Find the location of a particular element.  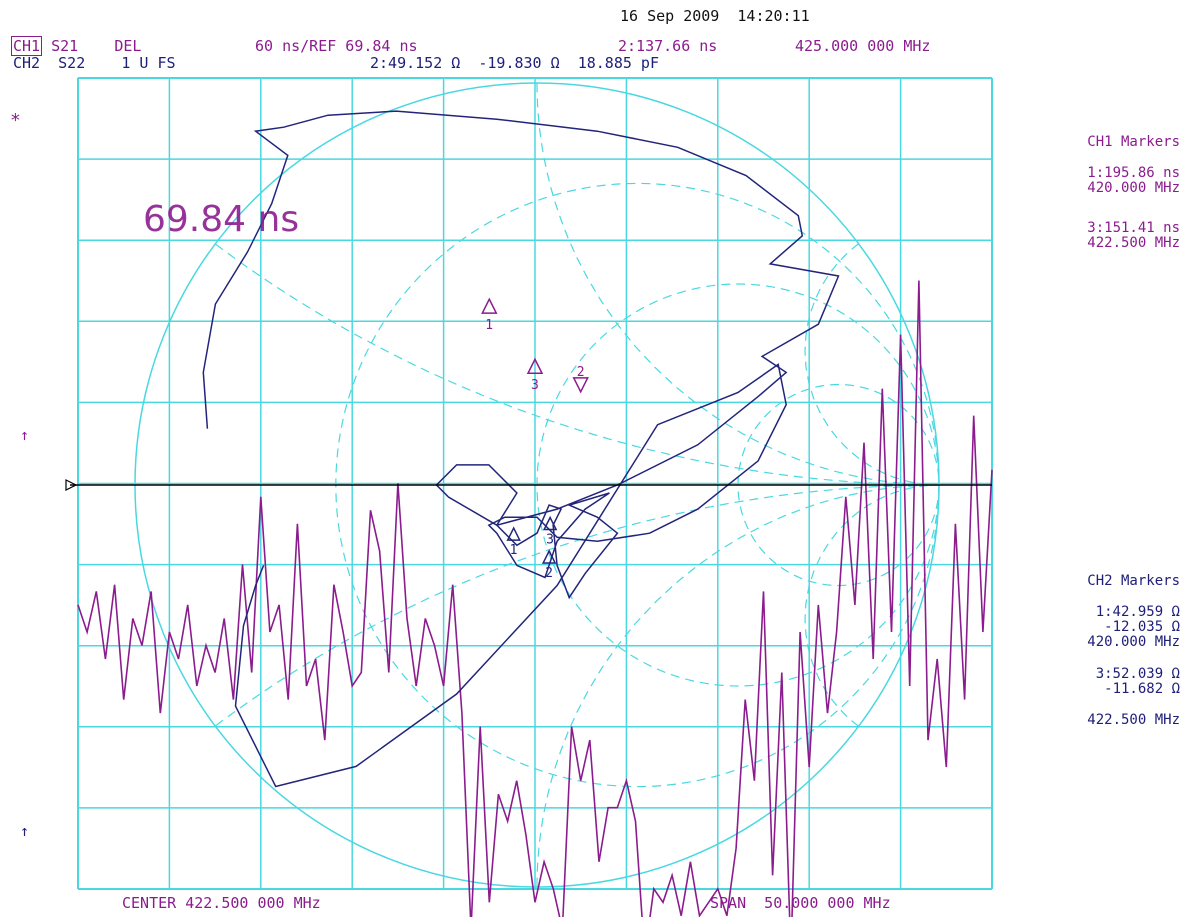

ch2-marker-2-icon is located at coordinates (549, 556).